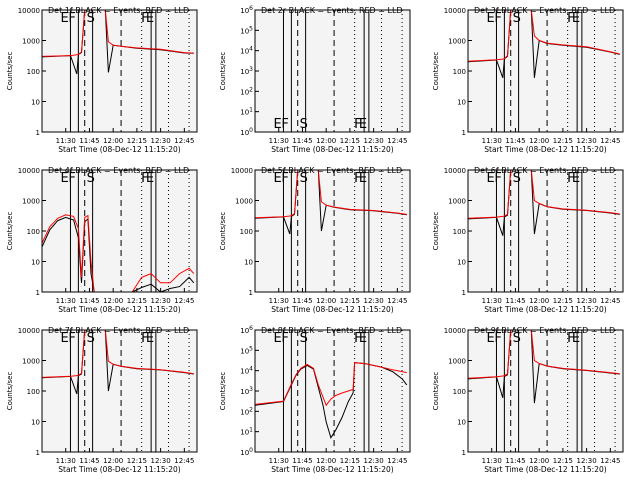  Describe the element at coordinates (246, 10) in the screenshot. I see `y-tick-label: 10⁶` at that location.